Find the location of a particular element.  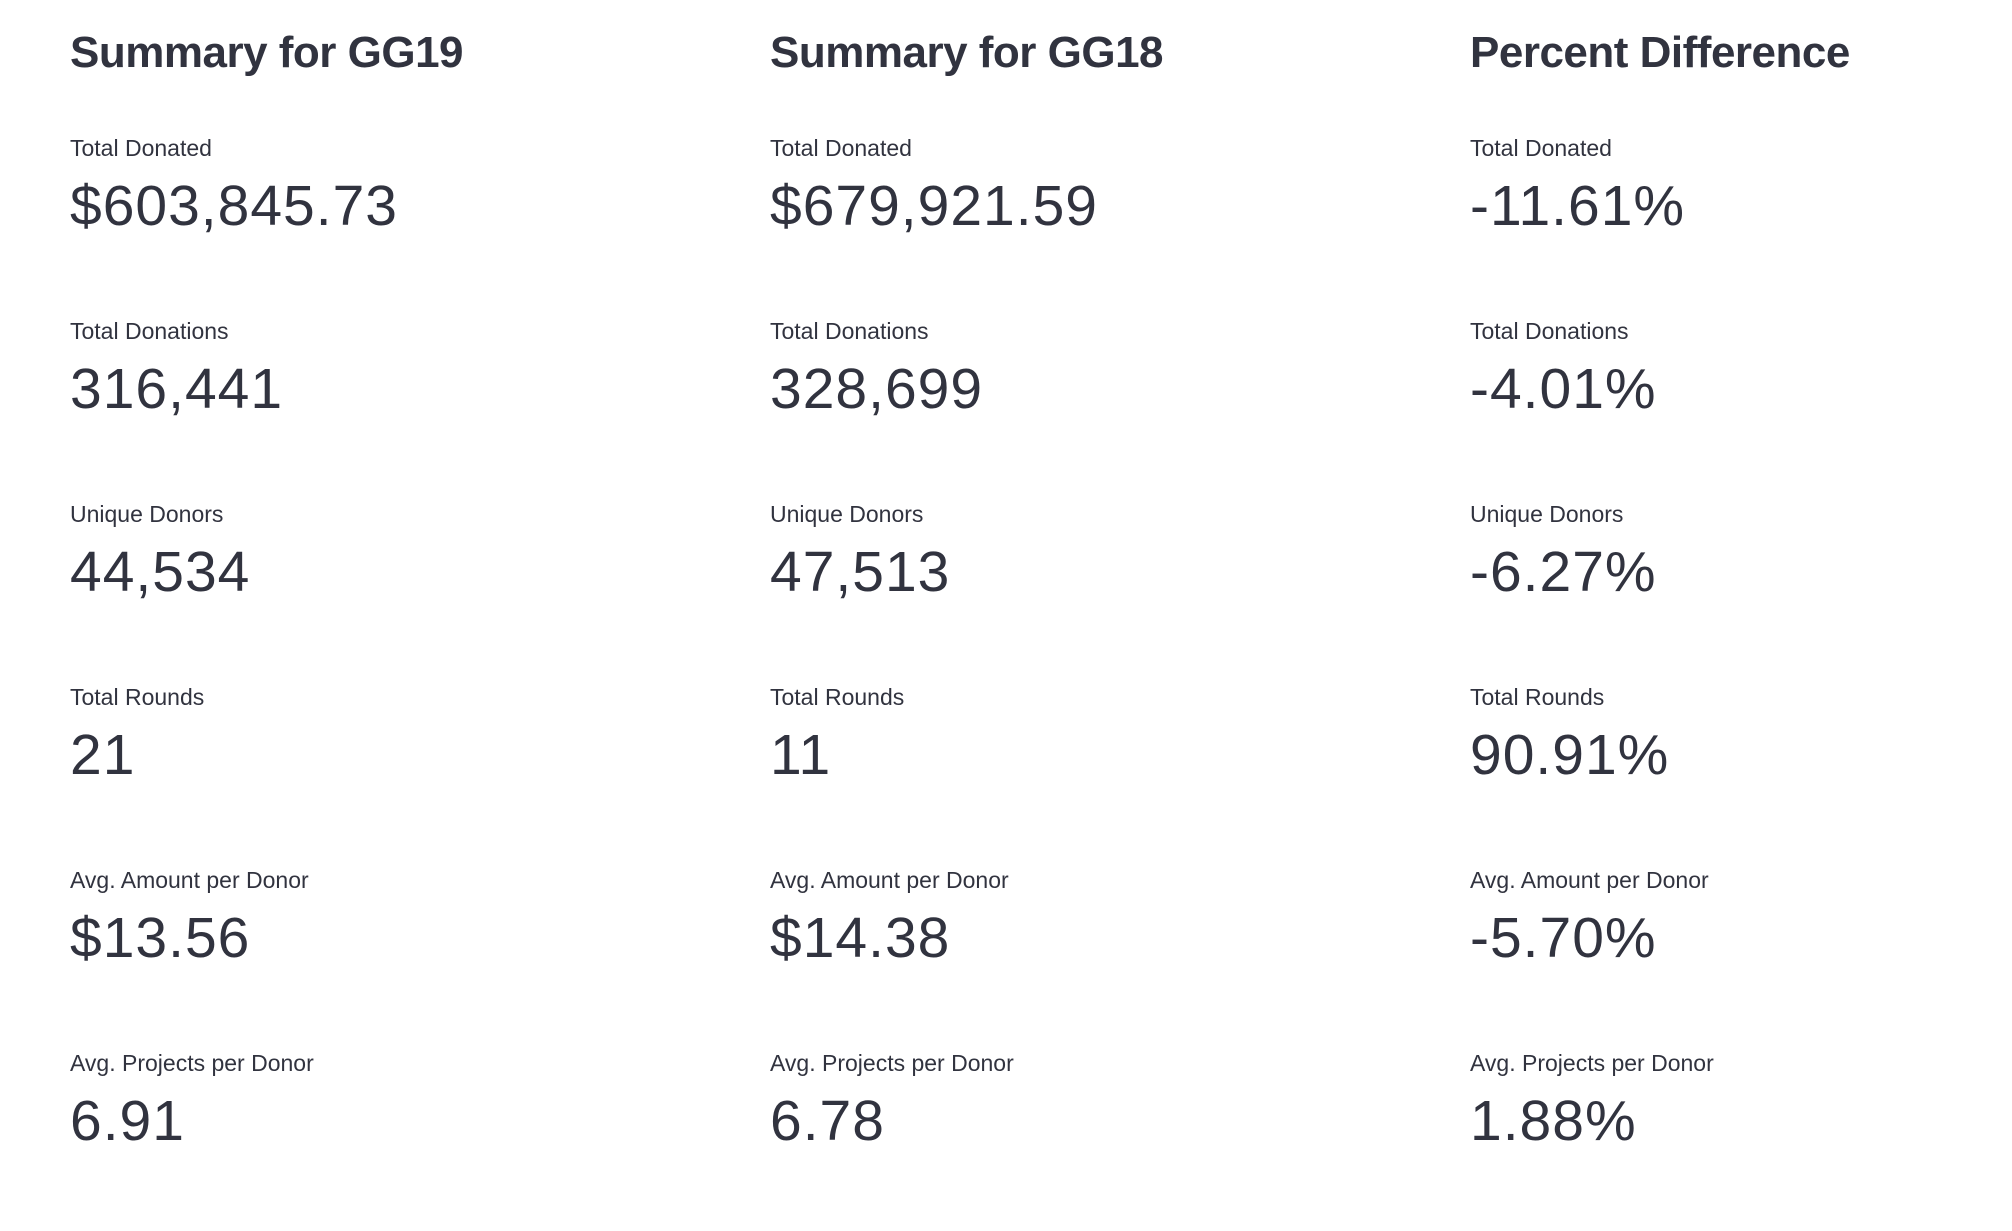

metric-block: Unique Donors 44,534 is located at coordinates (420, 552).